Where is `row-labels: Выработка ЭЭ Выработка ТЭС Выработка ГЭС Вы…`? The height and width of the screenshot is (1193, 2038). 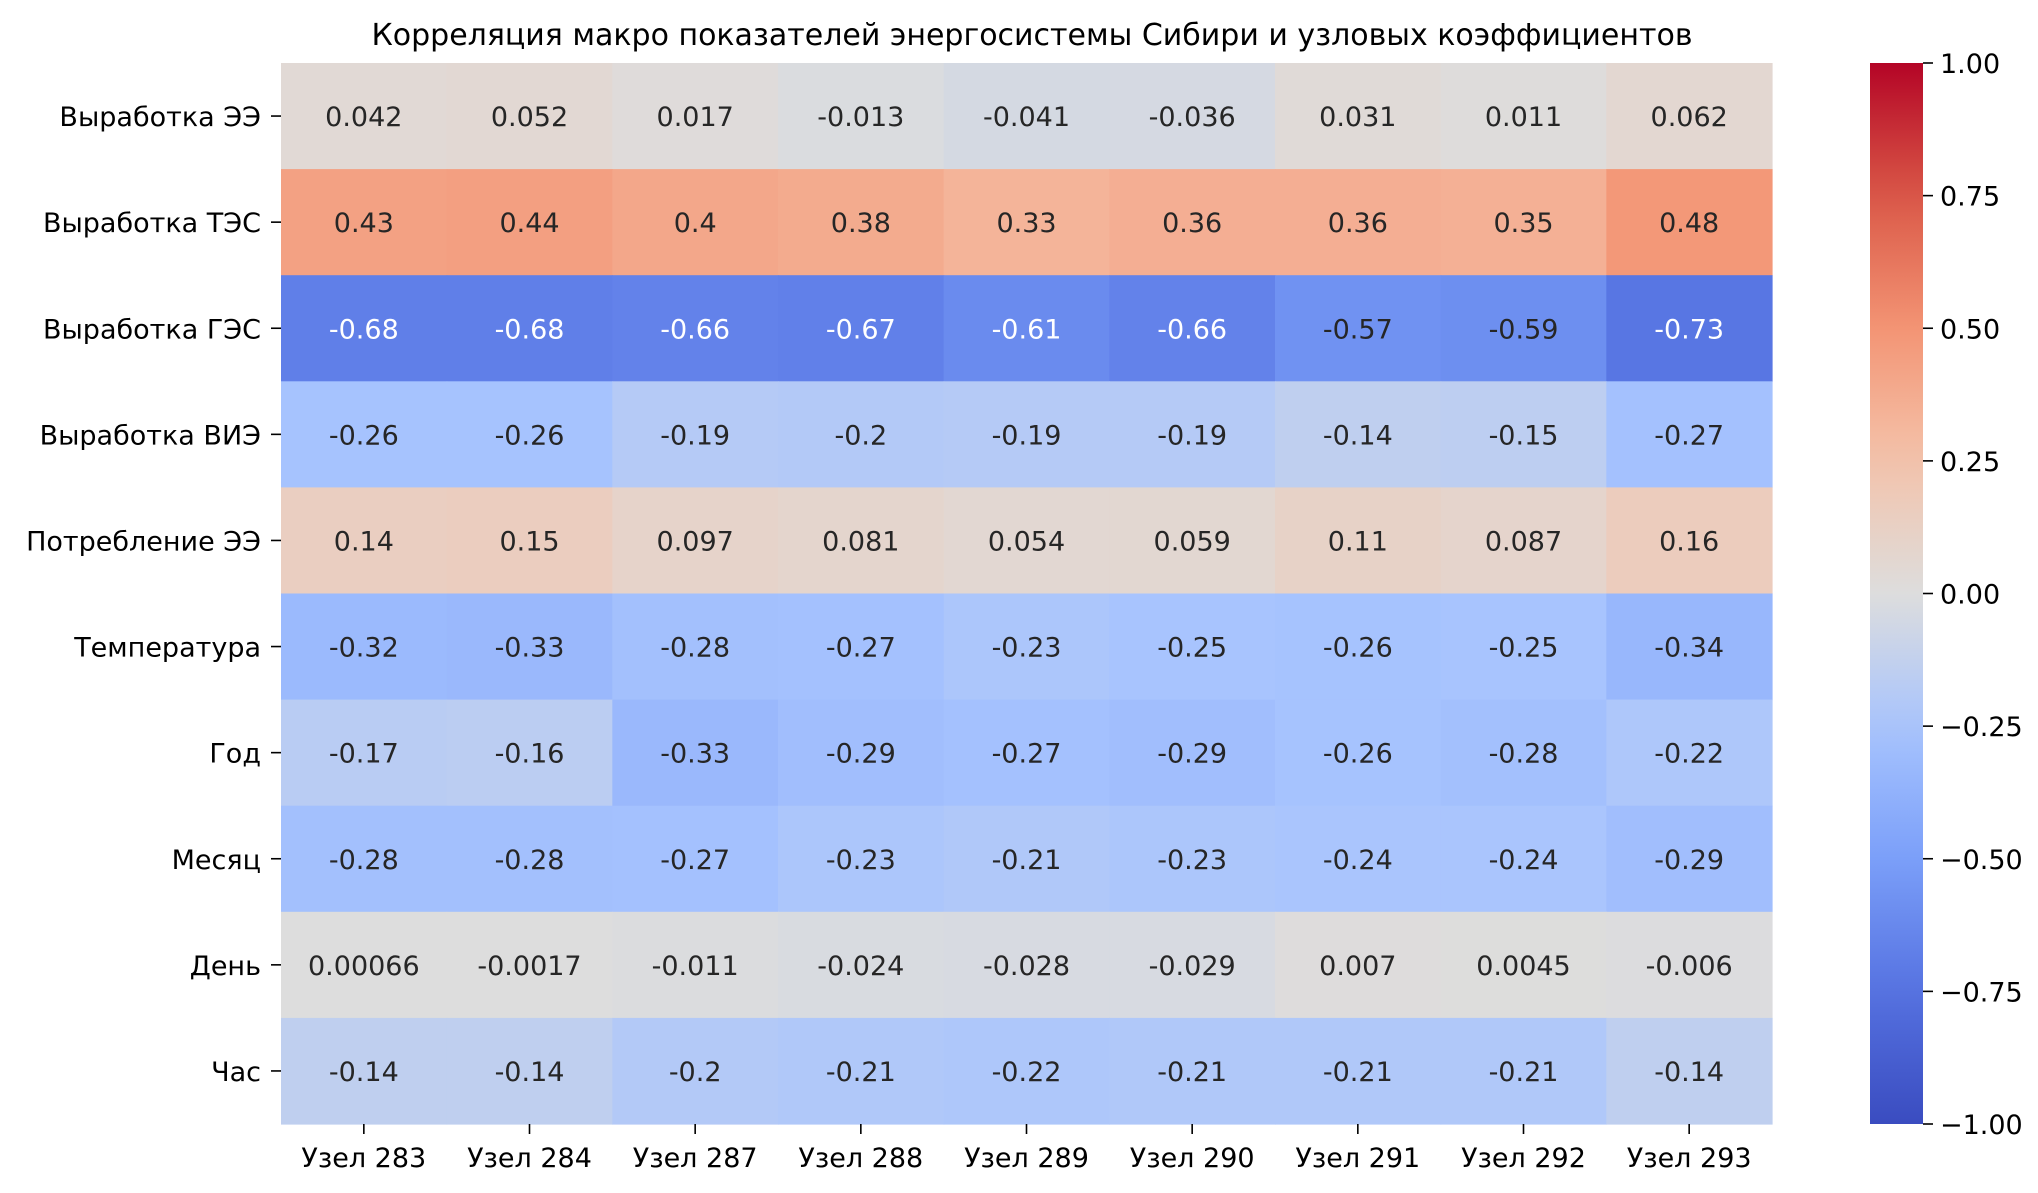
row-labels: Выработка ЭЭ Выработка ТЭС Выработка ГЭС Вы… is located at coordinates (153, 595).